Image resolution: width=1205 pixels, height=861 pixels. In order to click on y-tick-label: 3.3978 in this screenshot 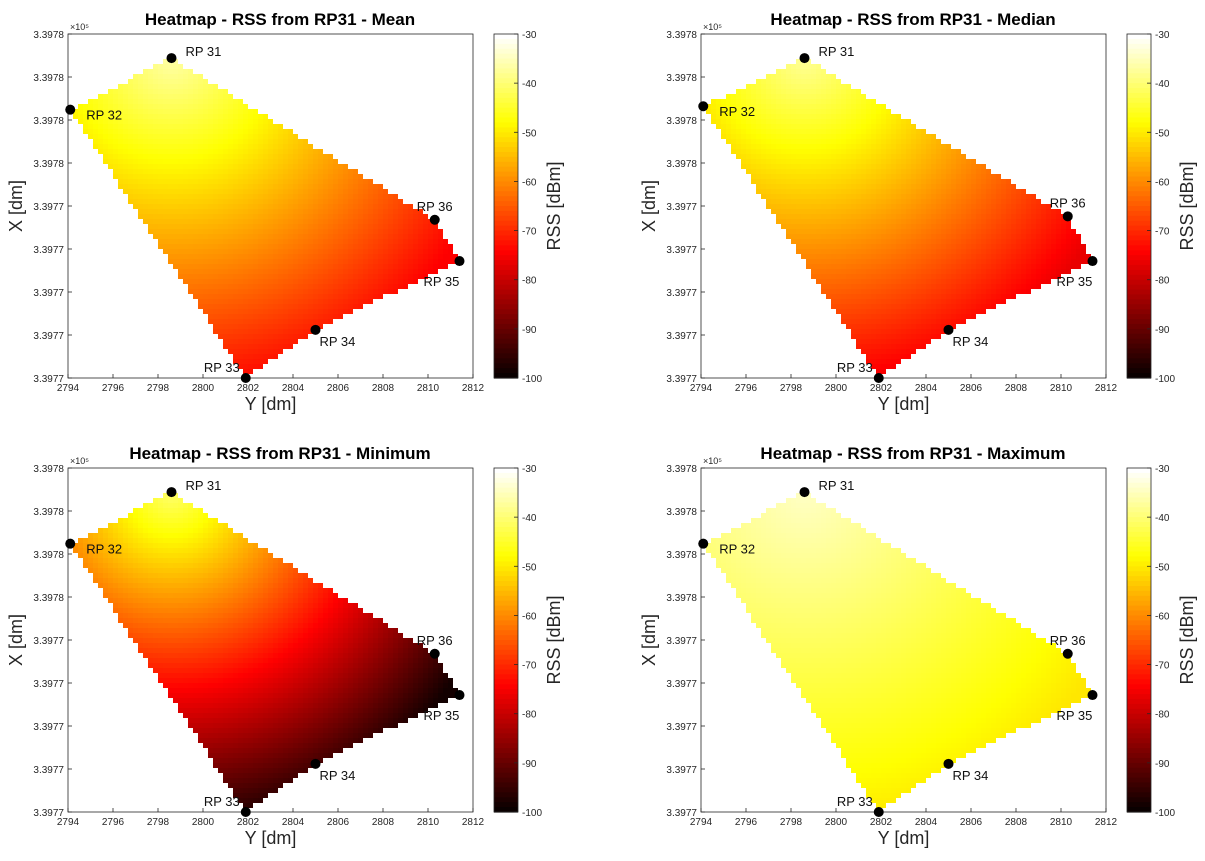, I will do `click(48, 35)`.